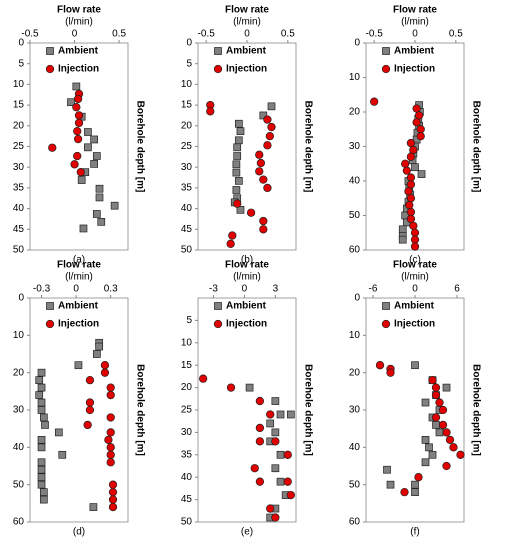 The width and height of the screenshot is (506, 550). I want to click on y-tick-label: 45, so click(187, 499).